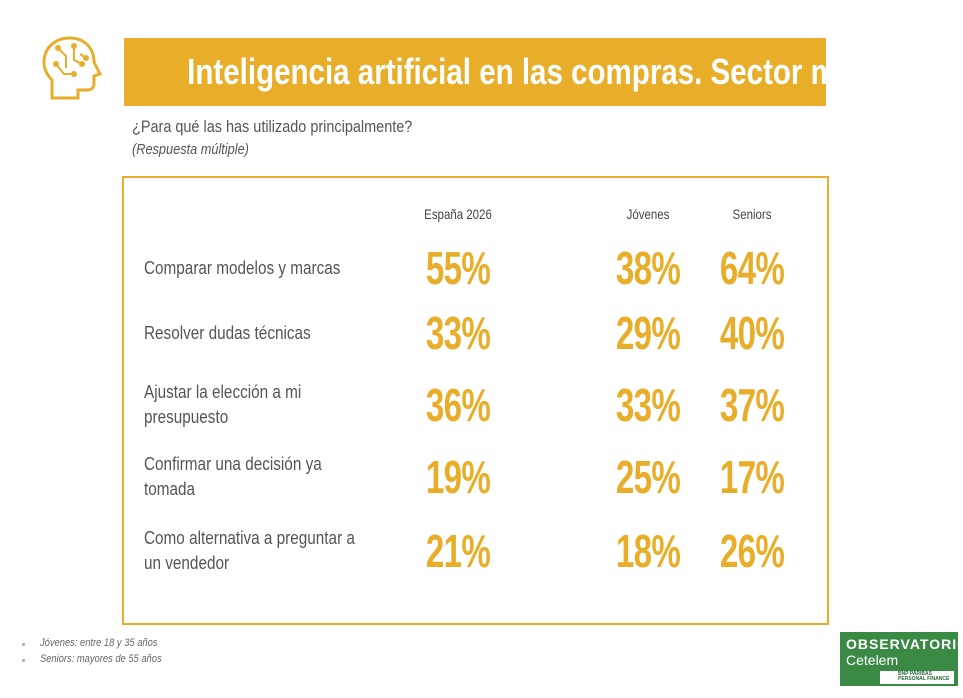 The height and width of the screenshot is (698, 963). I want to click on title-bar, so click(475, 72).